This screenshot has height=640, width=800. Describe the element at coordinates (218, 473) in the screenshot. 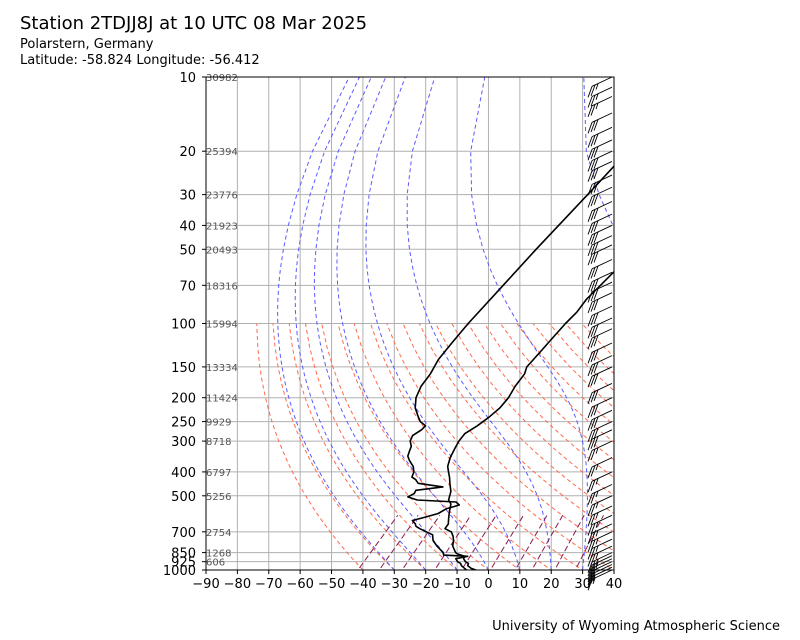

I see `height-label: 6797` at that location.